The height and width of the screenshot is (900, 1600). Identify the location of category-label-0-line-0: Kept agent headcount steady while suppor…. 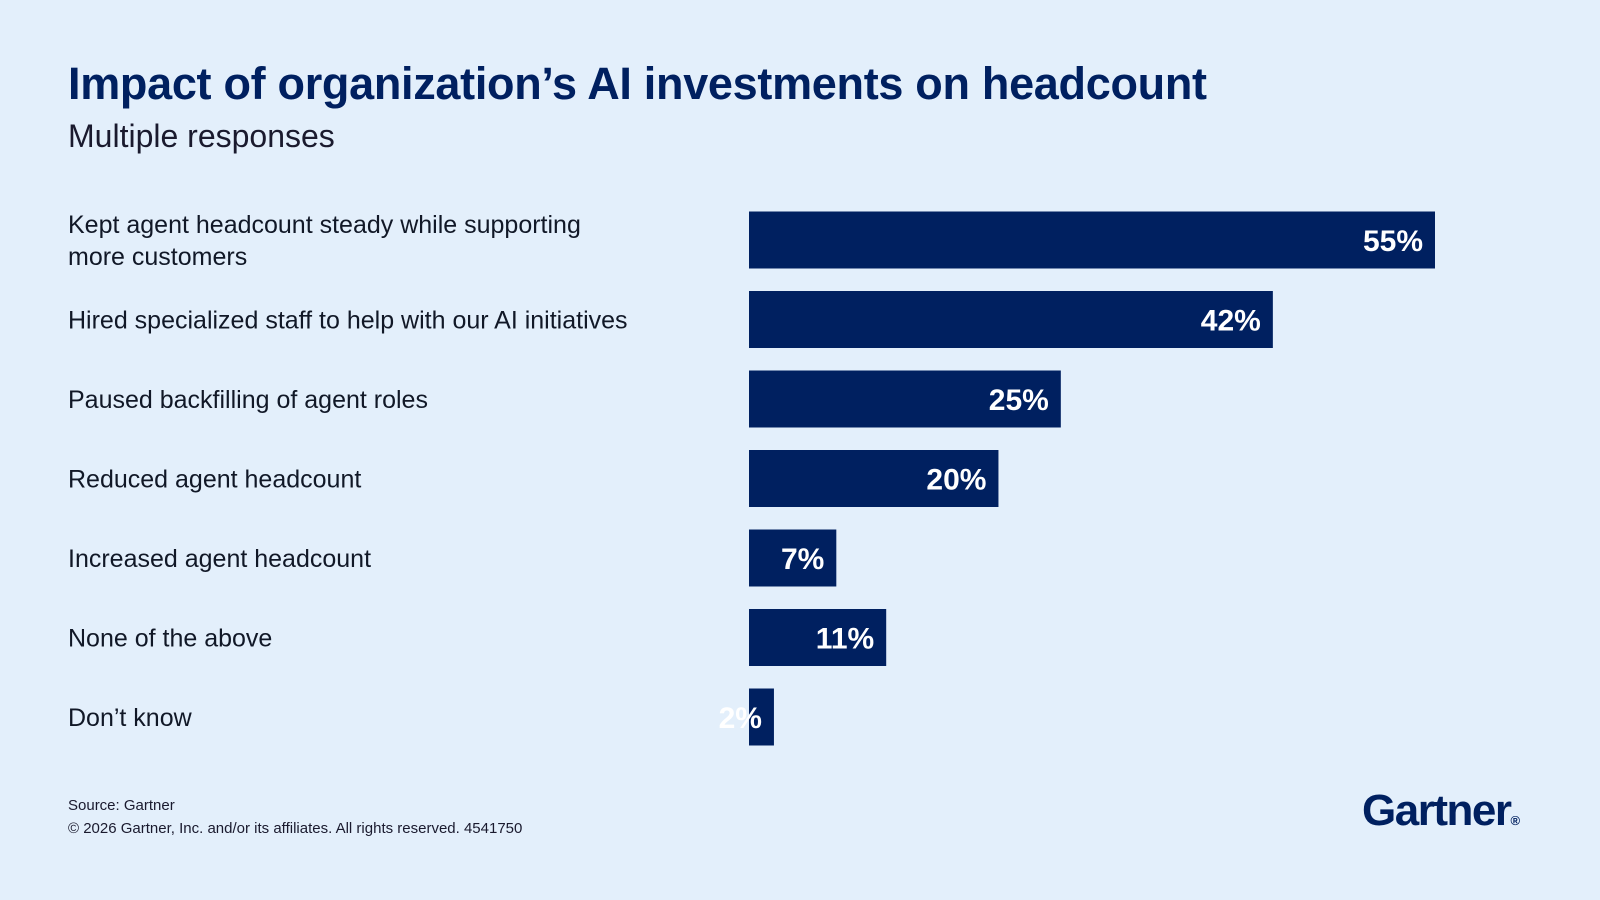
(324, 225).